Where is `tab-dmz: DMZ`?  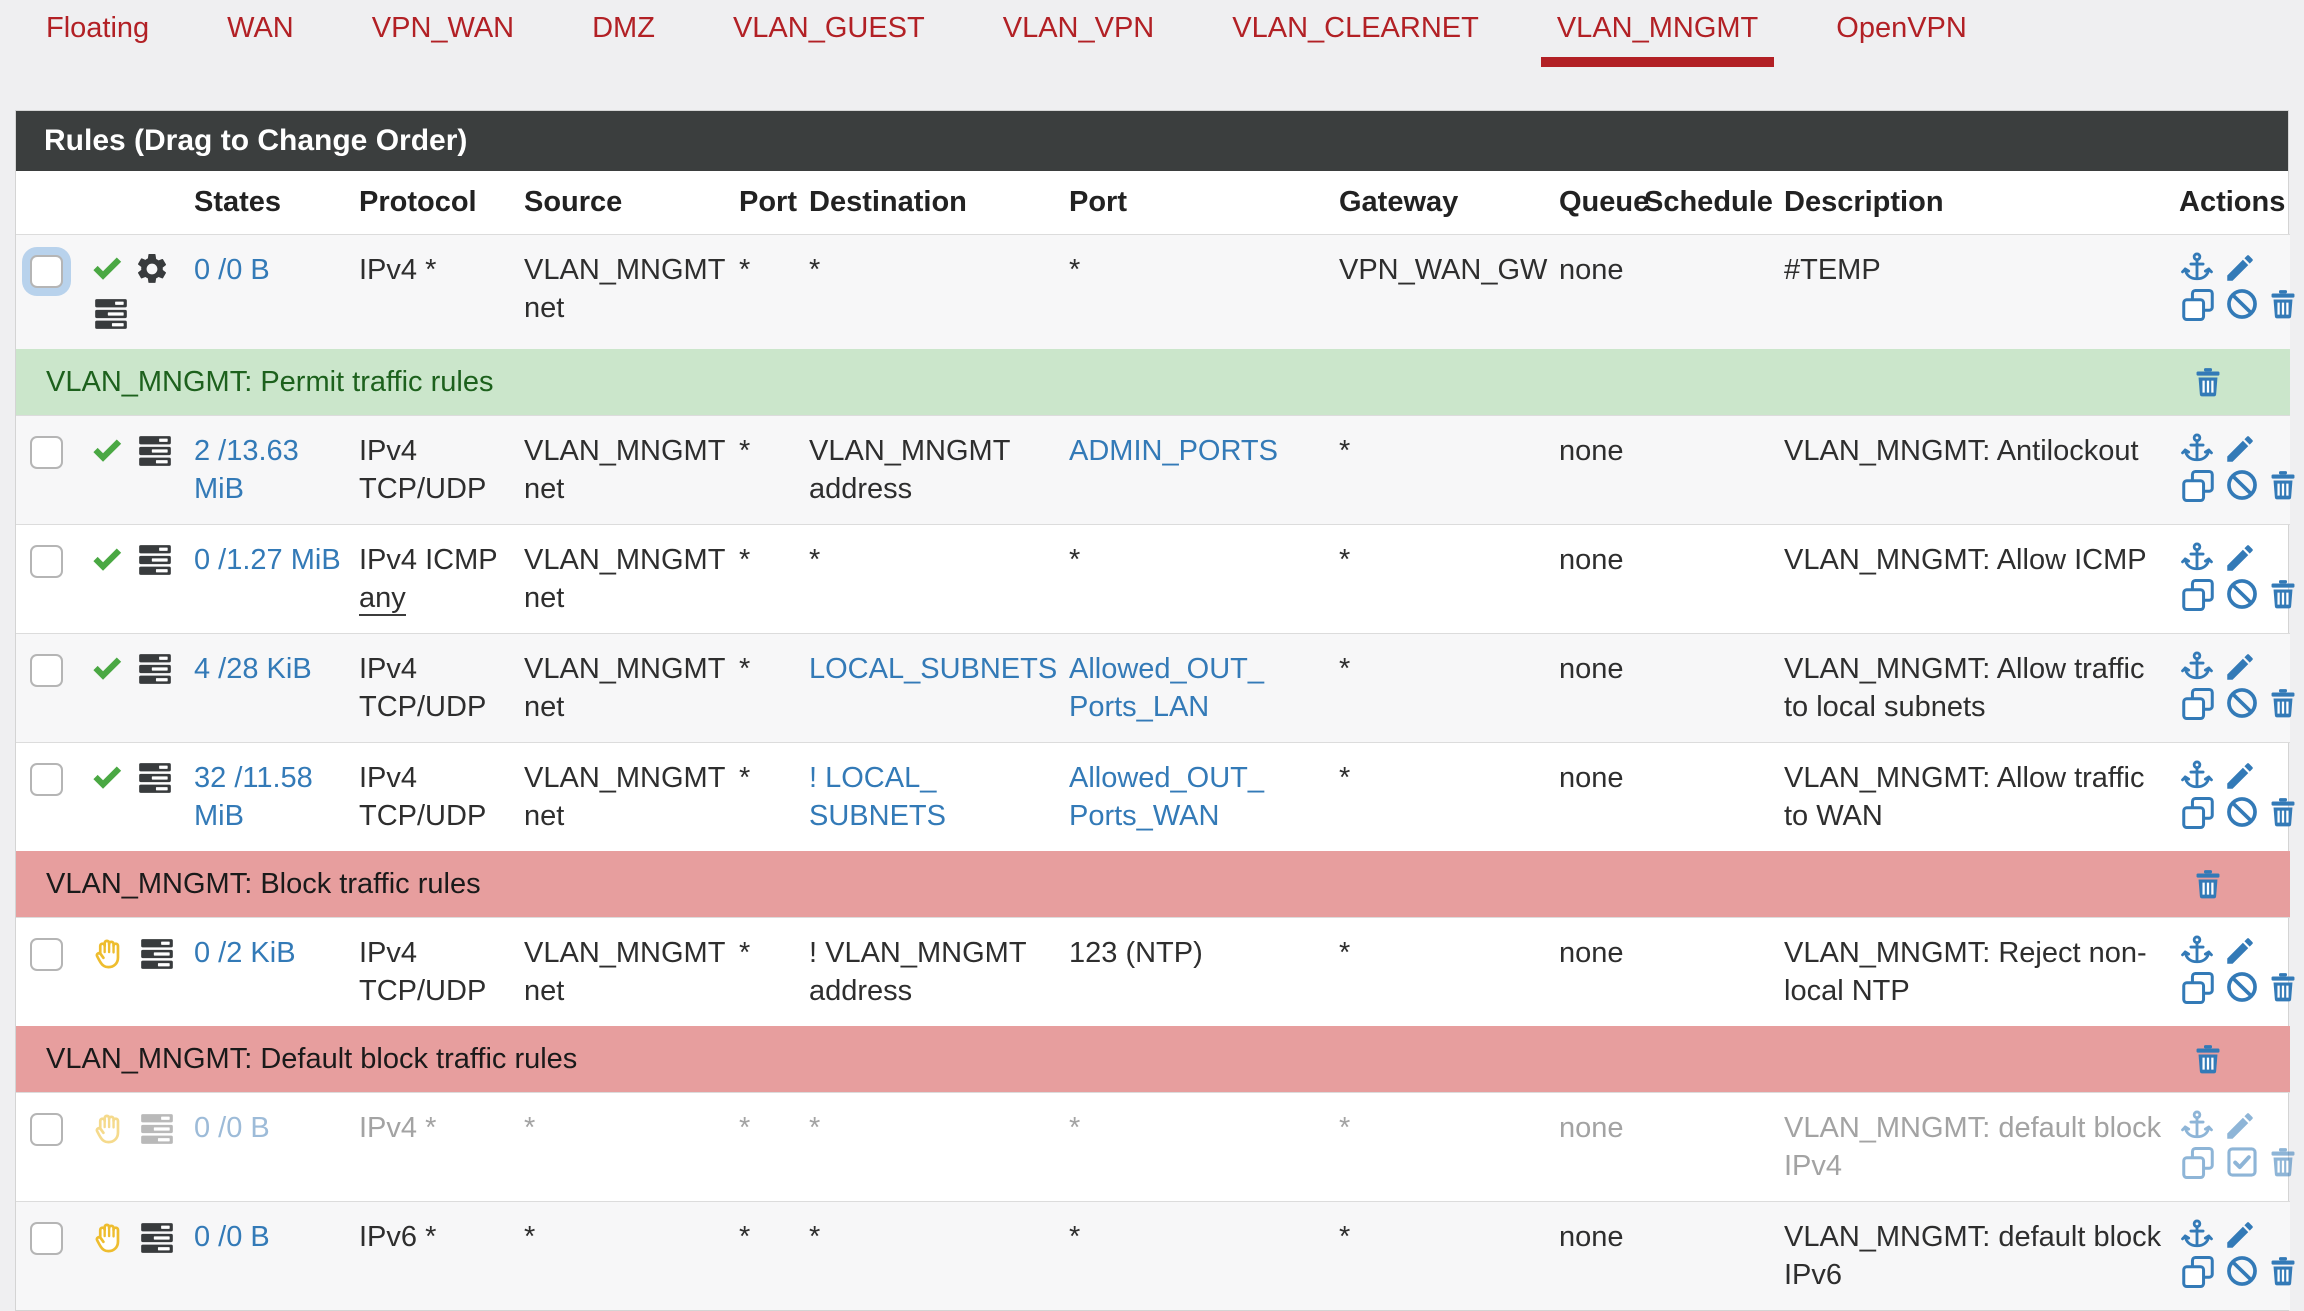 tab-dmz: DMZ is located at coordinates (623, 28).